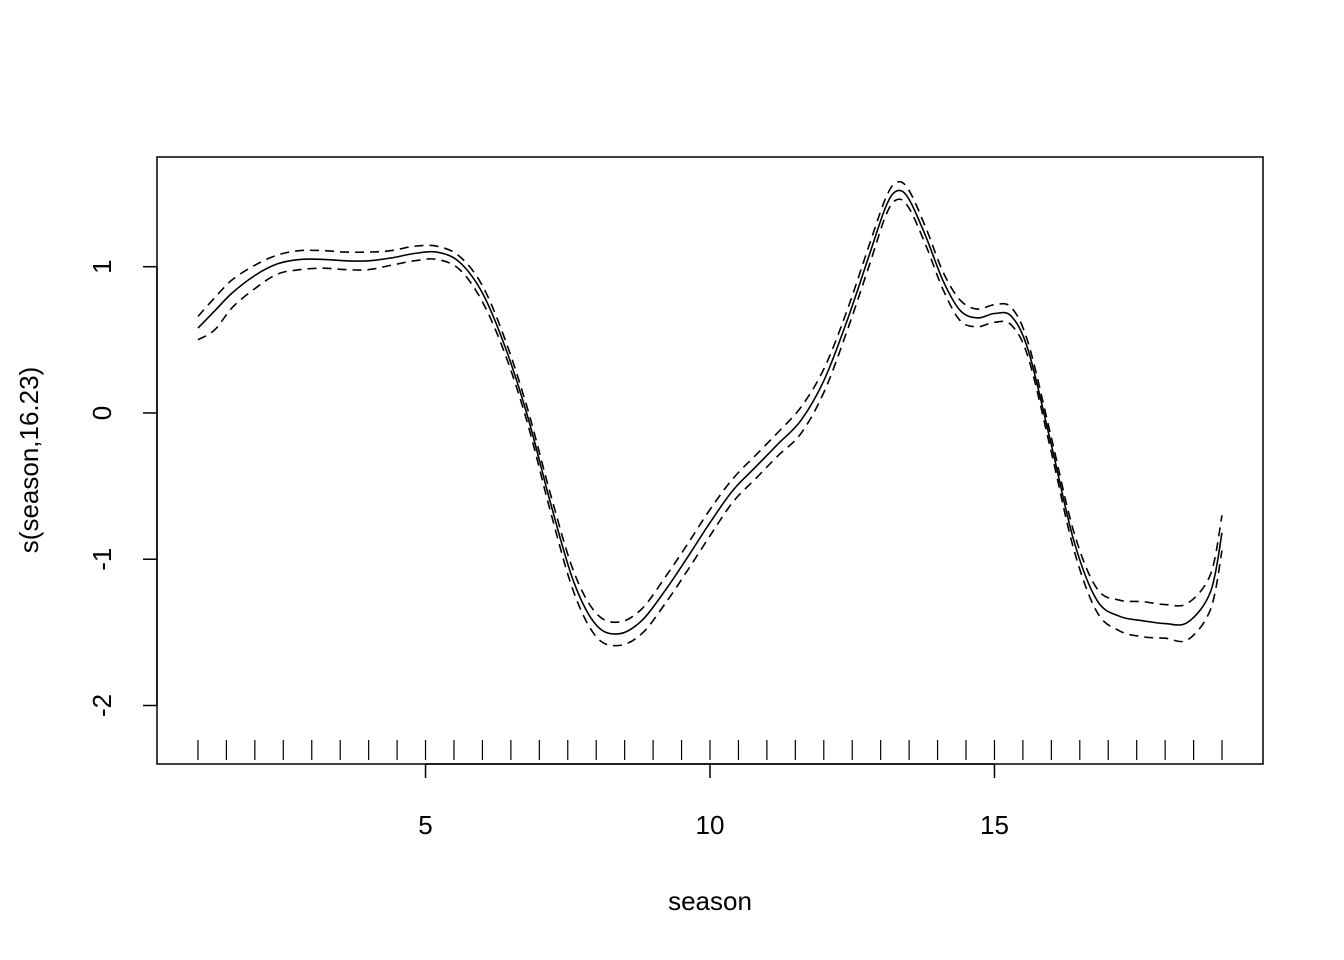  What do you see at coordinates (122, 488) in the screenshot?
I see `y-axis: -2 -1 0 1` at bounding box center [122, 488].